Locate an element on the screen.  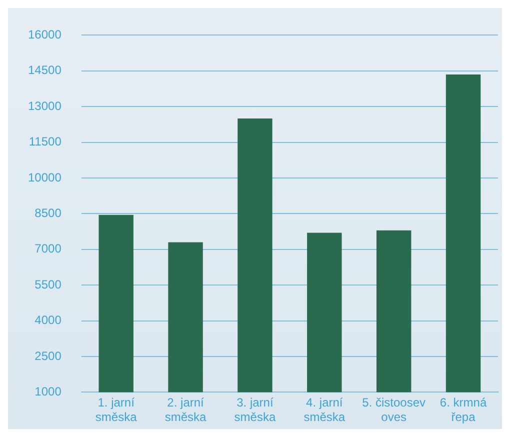
y-tick-label: 11500 is located at coordinates (45, 141).